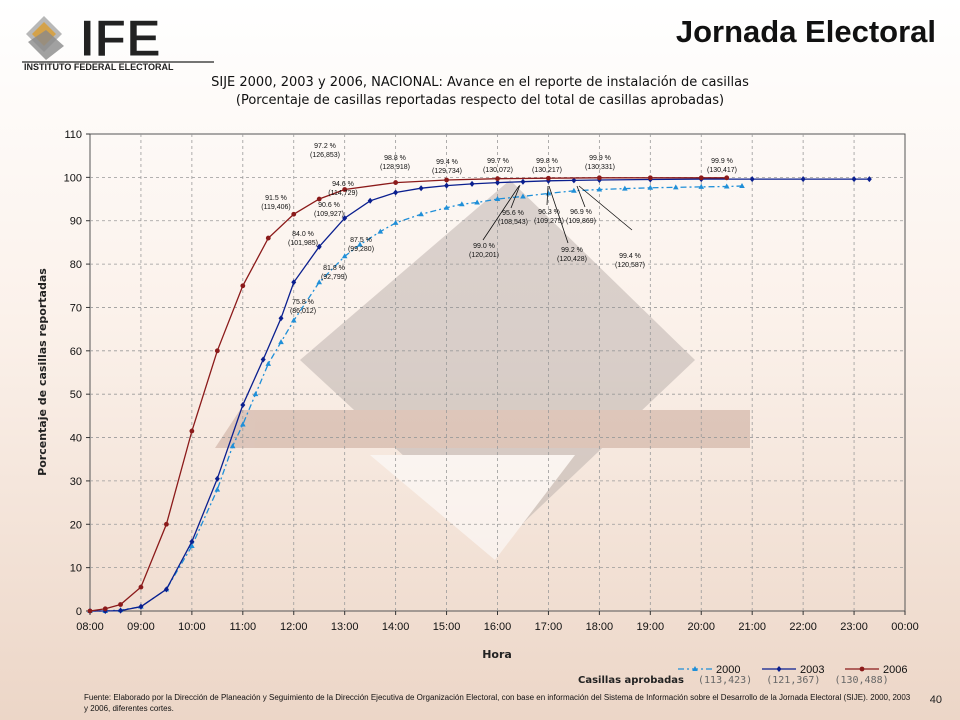  Describe the element at coordinates (345, 627) in the screenshot. I see `x-tick-label: 13:00` at that location.